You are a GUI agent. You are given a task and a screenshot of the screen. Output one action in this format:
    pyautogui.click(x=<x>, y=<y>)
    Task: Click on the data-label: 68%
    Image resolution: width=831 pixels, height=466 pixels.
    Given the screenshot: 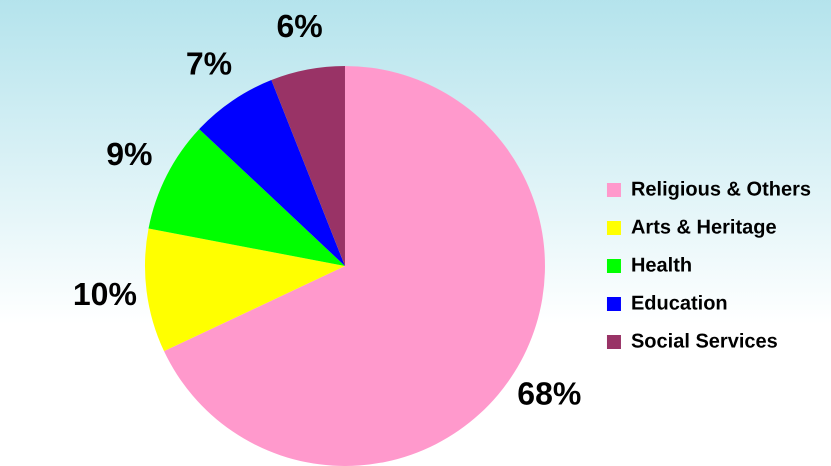 What is the action you would take?
    pyautogui.click(x=549, y=394)
    